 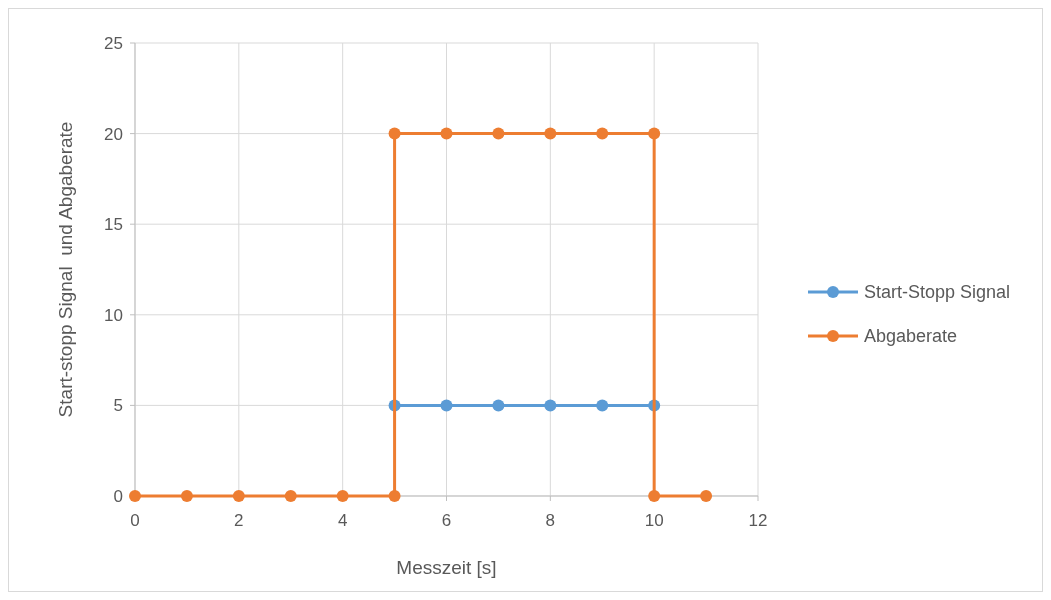 I want to click on y-tick-label: 5, so click(x=118, y=406).